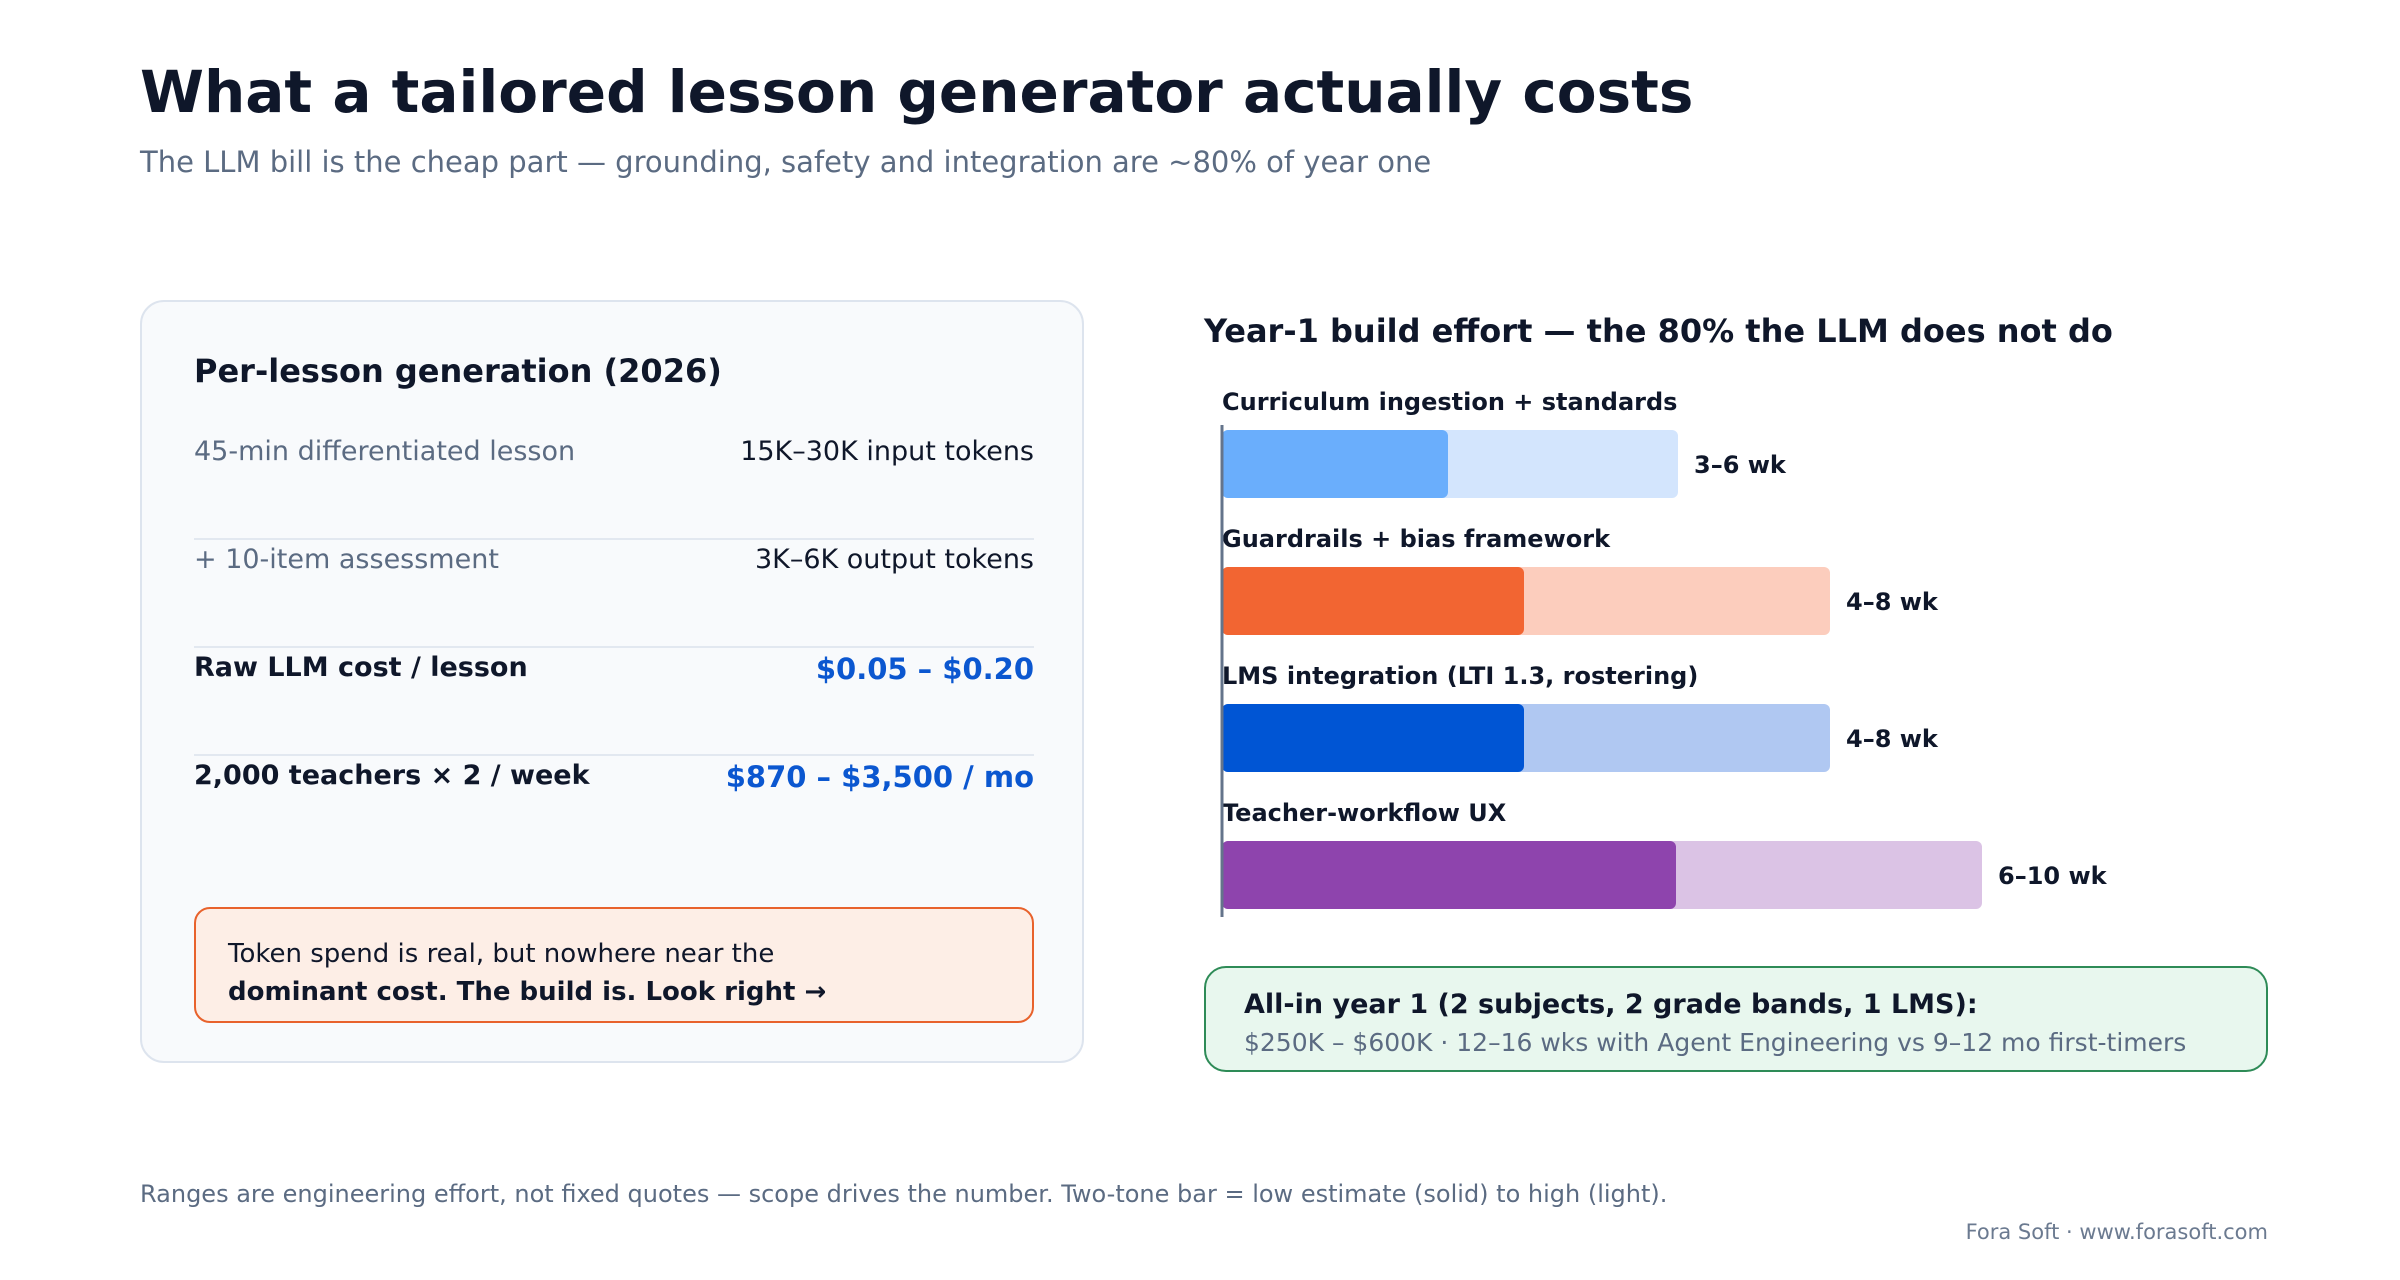  I want to click on category-label: Guardrails + bias framework, so click(1416, 539).